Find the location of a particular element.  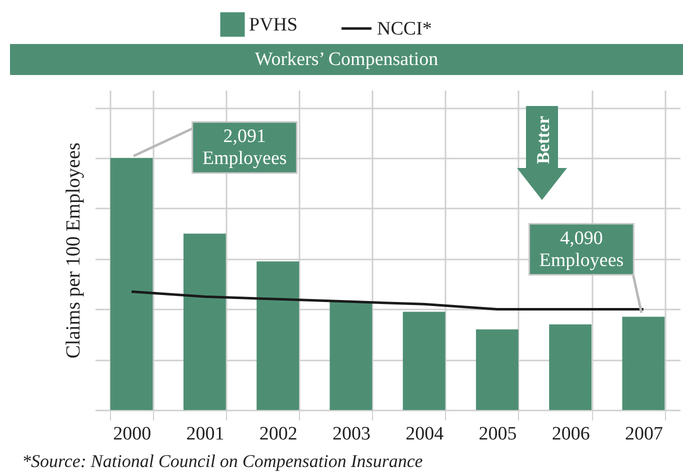

annotation: Better is located at coordinates (543, 140).